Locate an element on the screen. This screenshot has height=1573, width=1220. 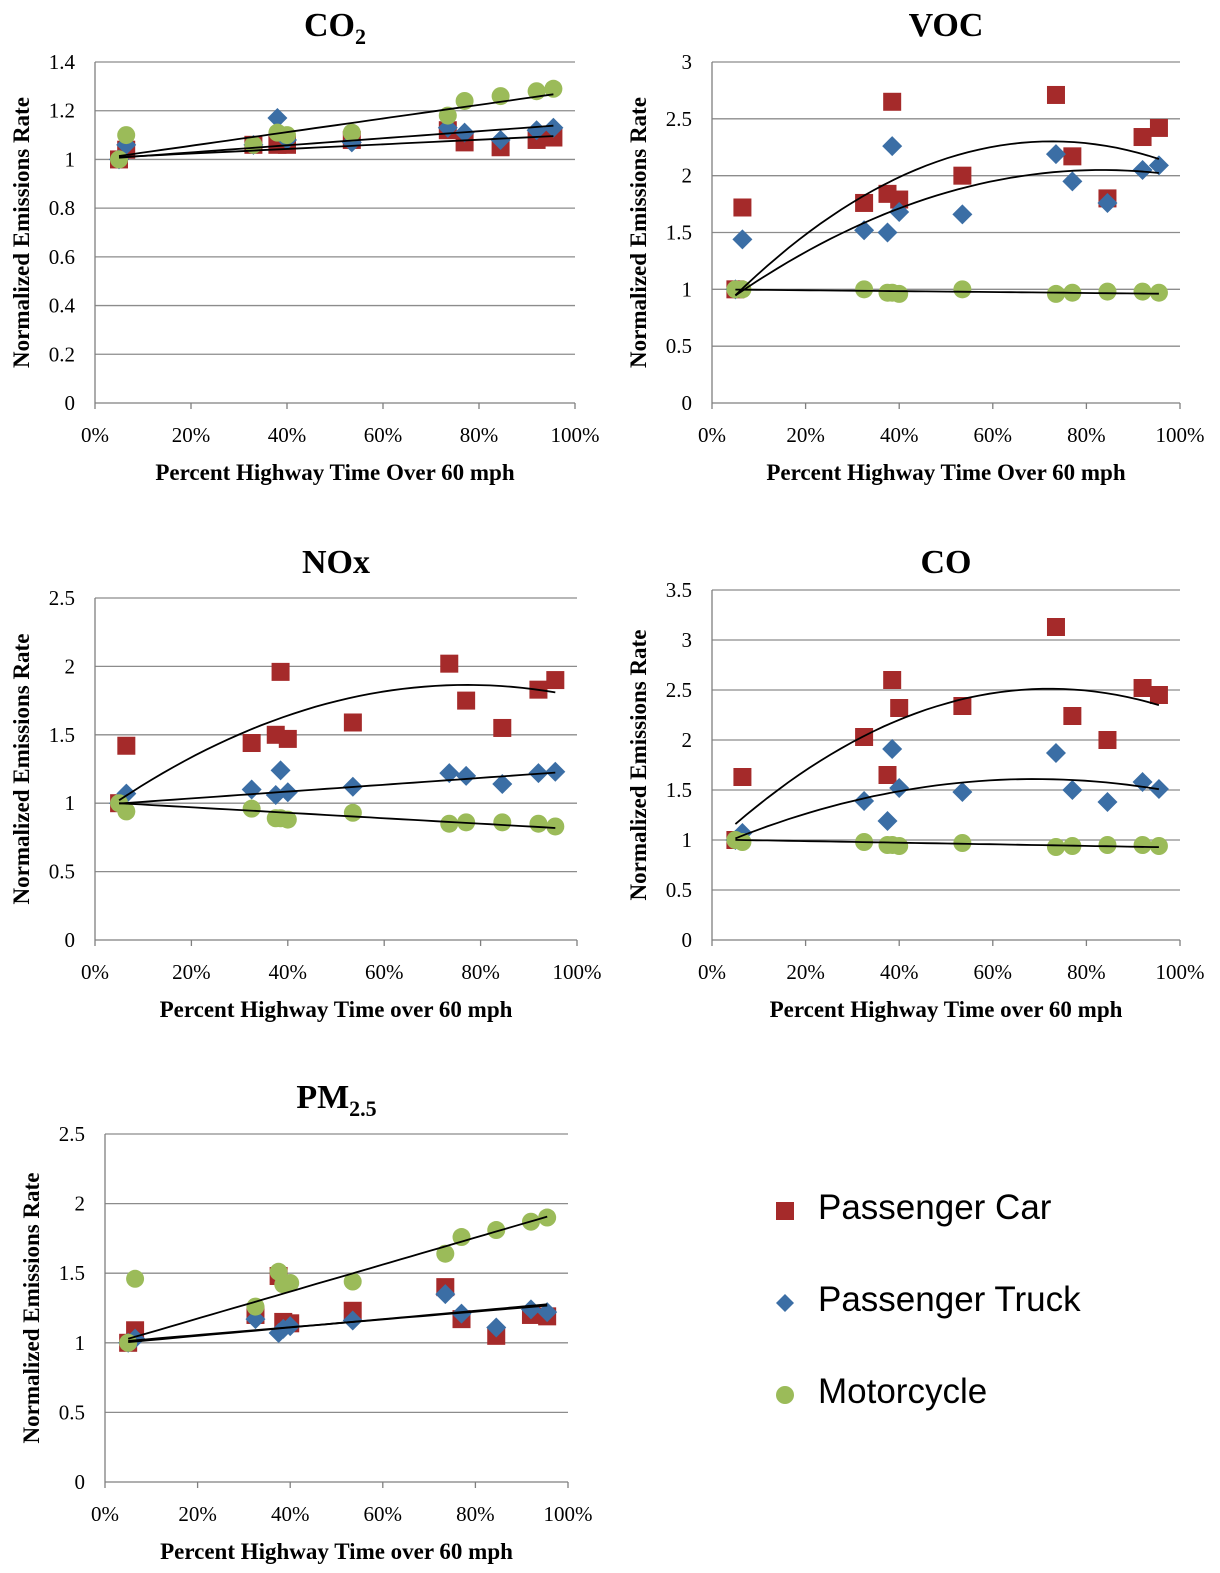
chart-title: CO2 is located at coordinates (335, 28).